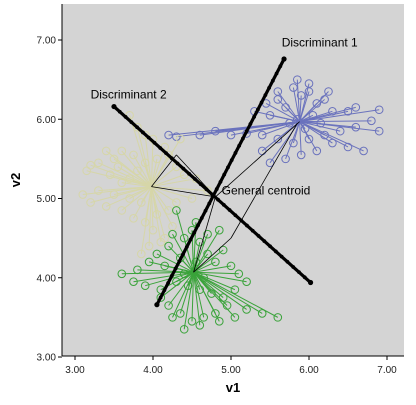 Image resolution: width=416 pixels, height=405 pixels. I want to click on x-tick-label: 7.00, so click(387, 370).